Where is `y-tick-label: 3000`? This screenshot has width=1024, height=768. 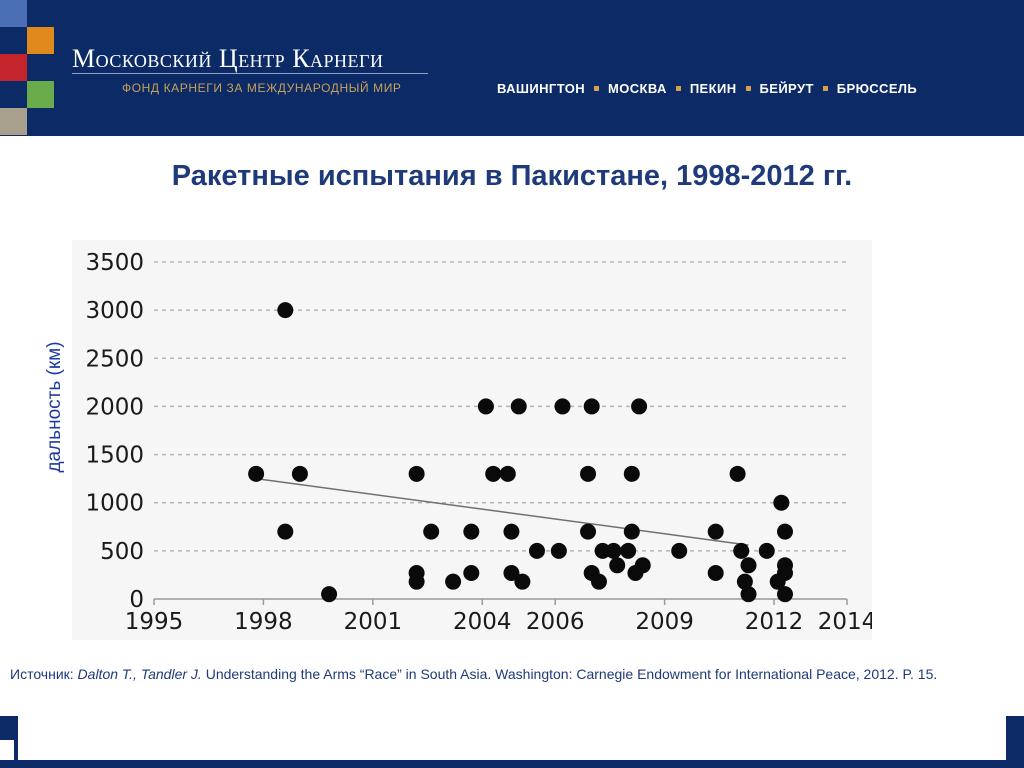
y-tick-label: 3000 is located at coordinates (114, 311).